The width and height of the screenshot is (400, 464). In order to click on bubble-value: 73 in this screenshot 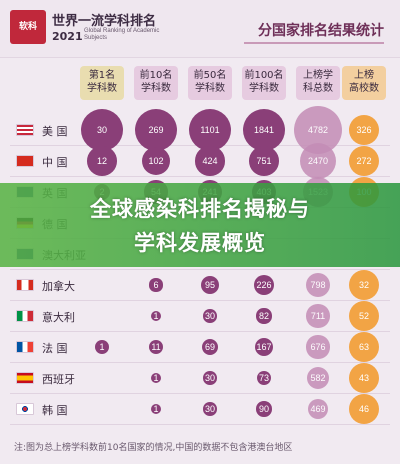, I will do `click(263, 377)`.